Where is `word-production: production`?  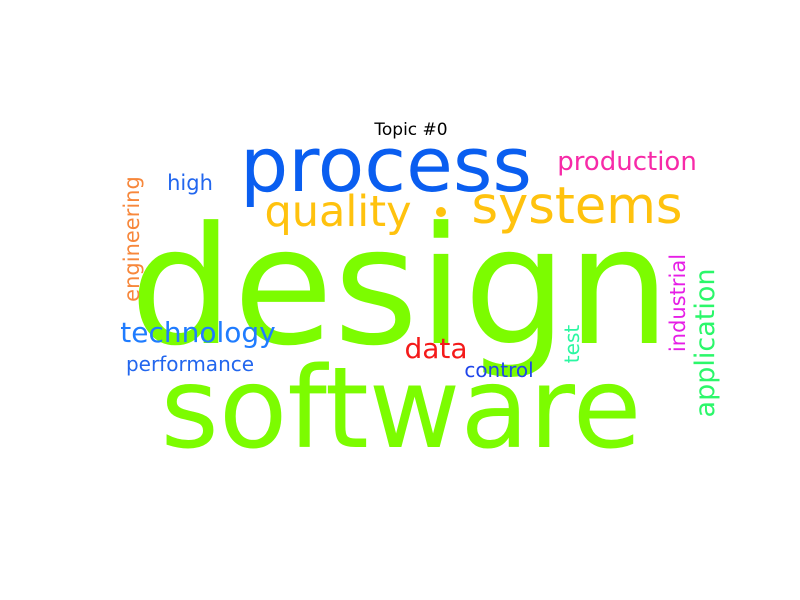 word-production: production is located at coordinates (627, 162).